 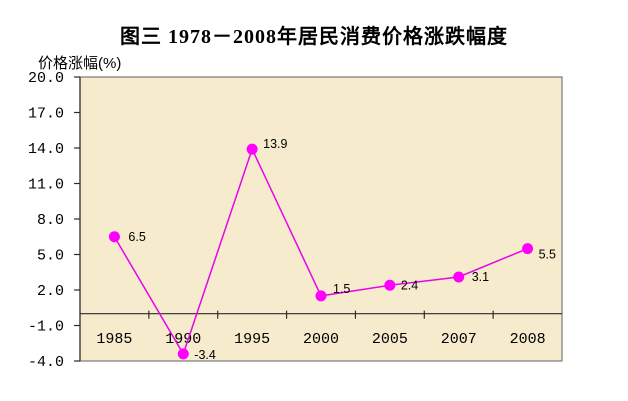 I want to click on data-label: 3.1, so click(x=480, y=277).